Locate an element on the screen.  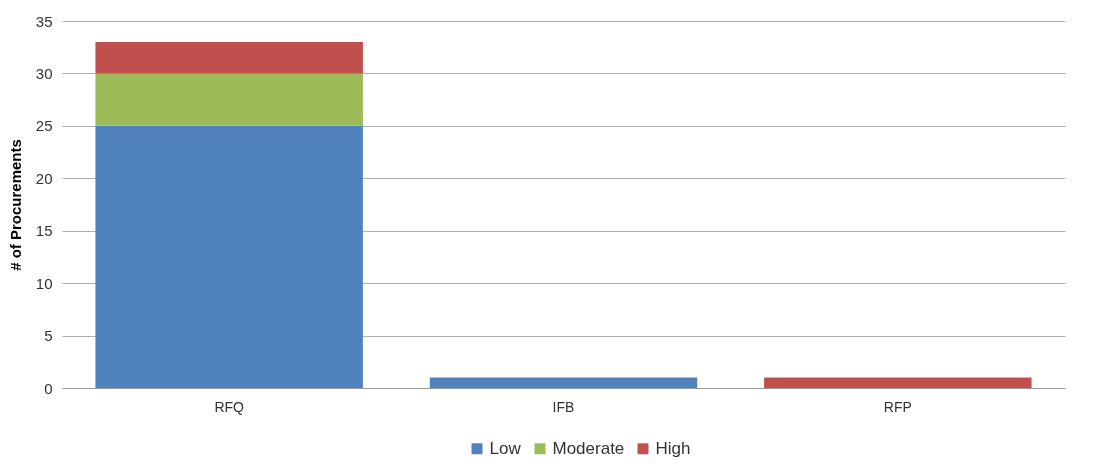
y-tick-label: 10 is located at coordinates (44, 283).